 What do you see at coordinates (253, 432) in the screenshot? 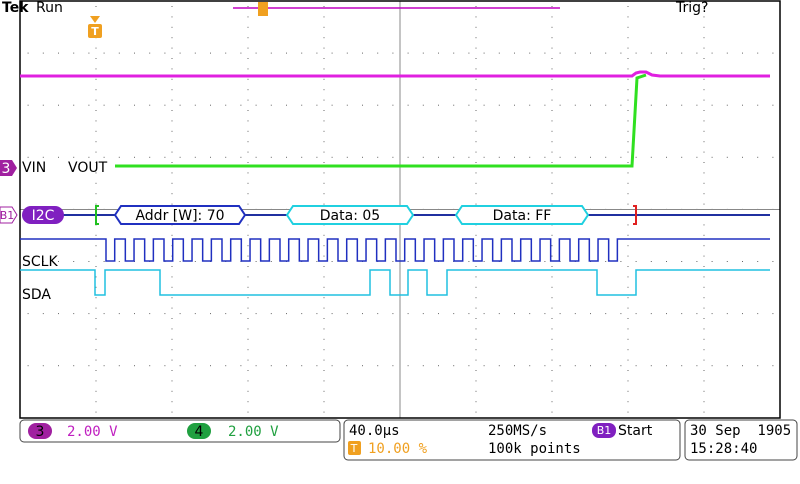
I see `ch4-scale: 2.00 V` at bounding box center [253, 432].